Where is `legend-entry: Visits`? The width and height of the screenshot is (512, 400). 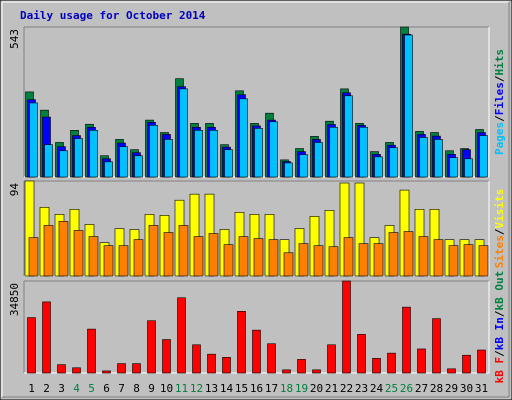
legend-entry: Visits is located at coordinates (499, 209).